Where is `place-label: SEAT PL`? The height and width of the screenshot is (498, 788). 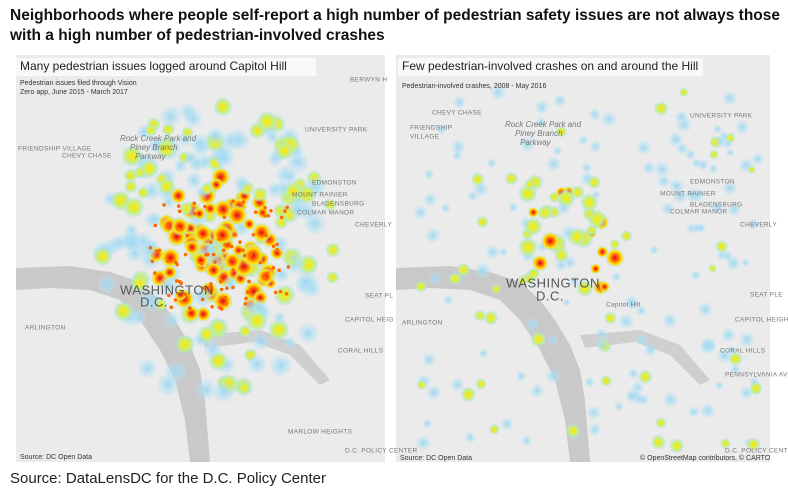
place-label: SEAT PL is located at coordinates (379, 296).